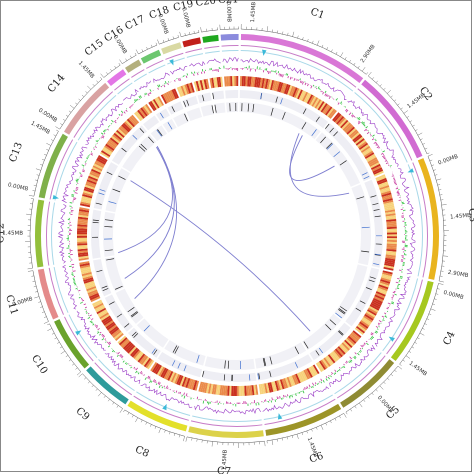 The height and width of the screenshot is (474, 474). I want to click on origin-marker, so click(280, 416).